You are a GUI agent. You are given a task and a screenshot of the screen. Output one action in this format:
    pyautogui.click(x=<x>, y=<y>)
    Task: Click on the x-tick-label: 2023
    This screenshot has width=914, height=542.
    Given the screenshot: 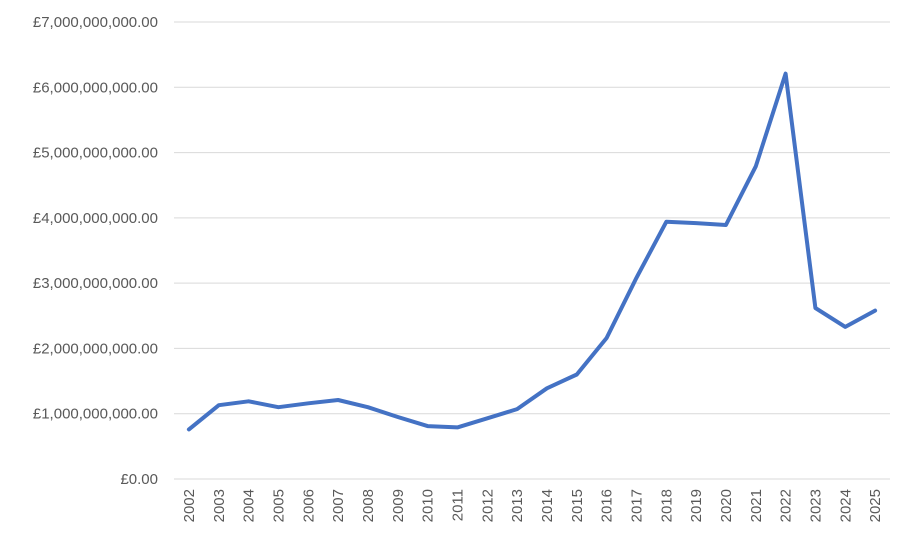 What is the action you would take?
    pyautogui.click(x=815, y=505)
    